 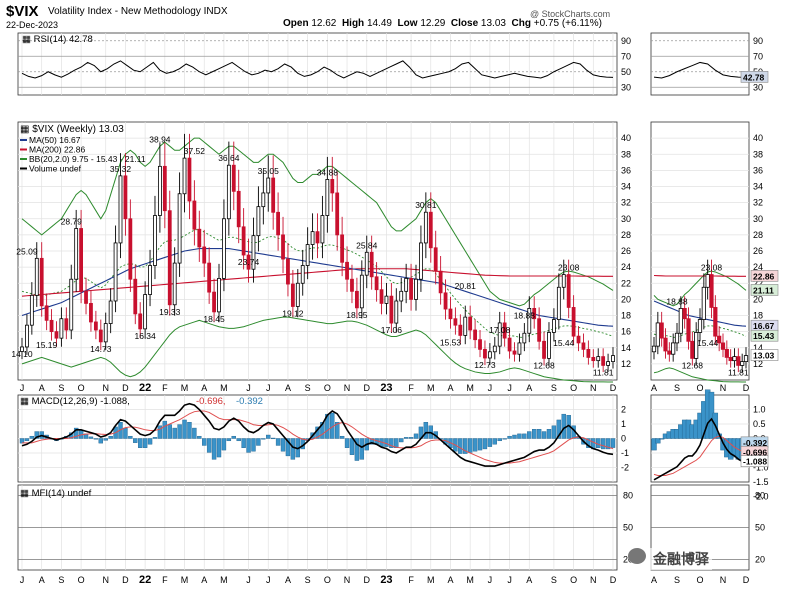 What do you see at coordinates (758, 203) in the screenshot?
I see `price-mini-tick-label: 32` at bounding box center [758, 203].